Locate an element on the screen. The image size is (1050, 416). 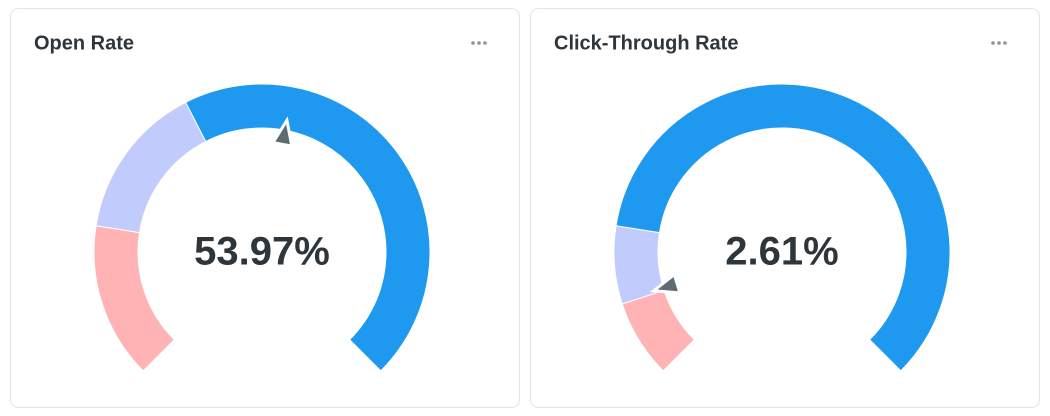
card-title: Open Rate is located at coordinates (84, 43).